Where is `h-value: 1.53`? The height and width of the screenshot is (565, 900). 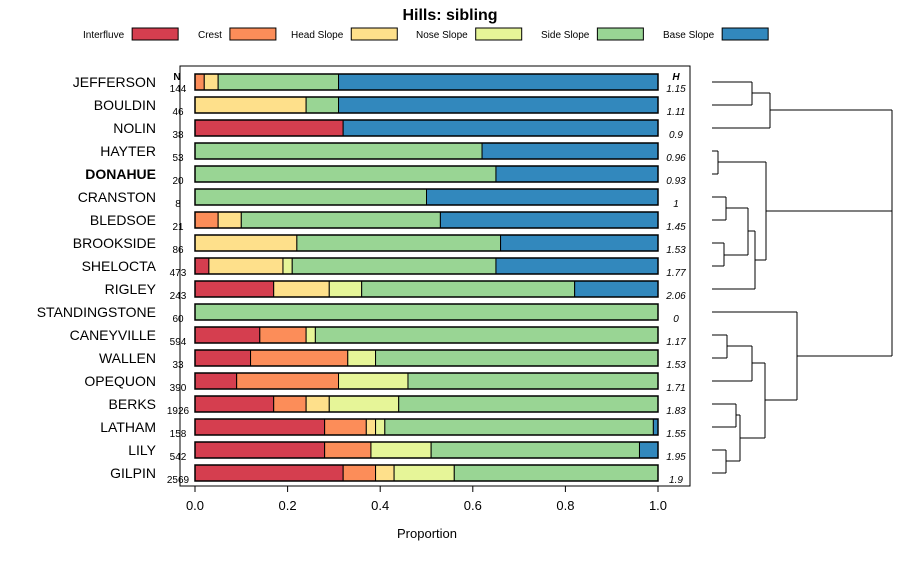 h-value: 1.53 is located at coordinates (676, 250).